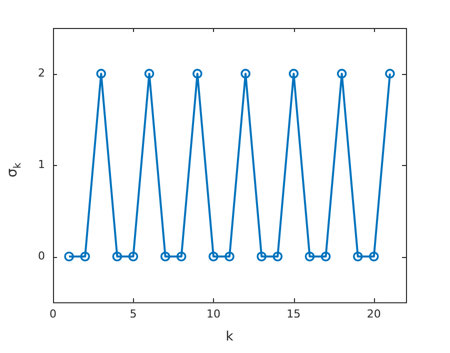 This screenshot has width=450, height=353. Describe the element at coordinates (41, 73) in the screenshot. I see `y-tick-label: 2` at that location.